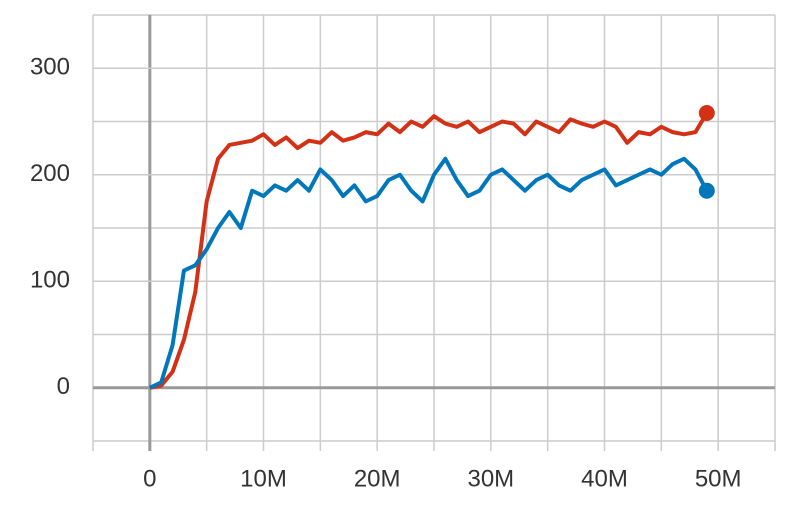 The width and height of the screenshot is (805, 507). I want to click on x-tick-label: 20M, so click(377, 478).